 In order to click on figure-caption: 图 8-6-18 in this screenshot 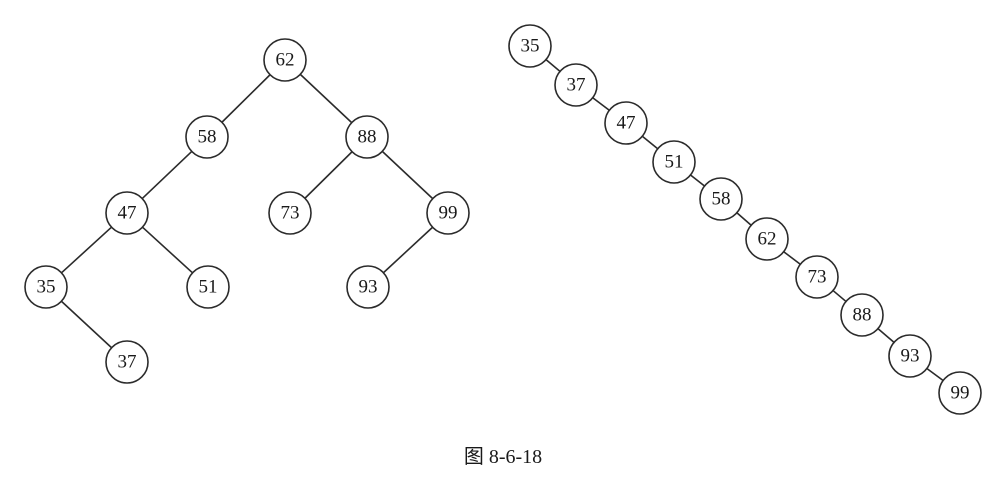, I will do `click(503, 457)`.